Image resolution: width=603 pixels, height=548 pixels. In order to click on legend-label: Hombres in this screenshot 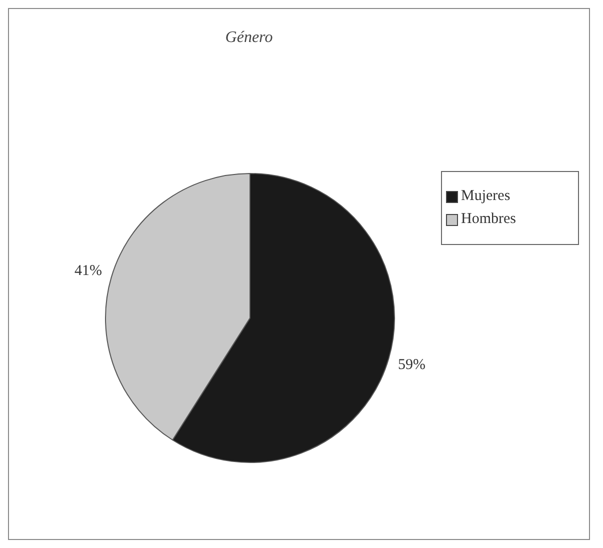, I will do `click(488, 219)`.